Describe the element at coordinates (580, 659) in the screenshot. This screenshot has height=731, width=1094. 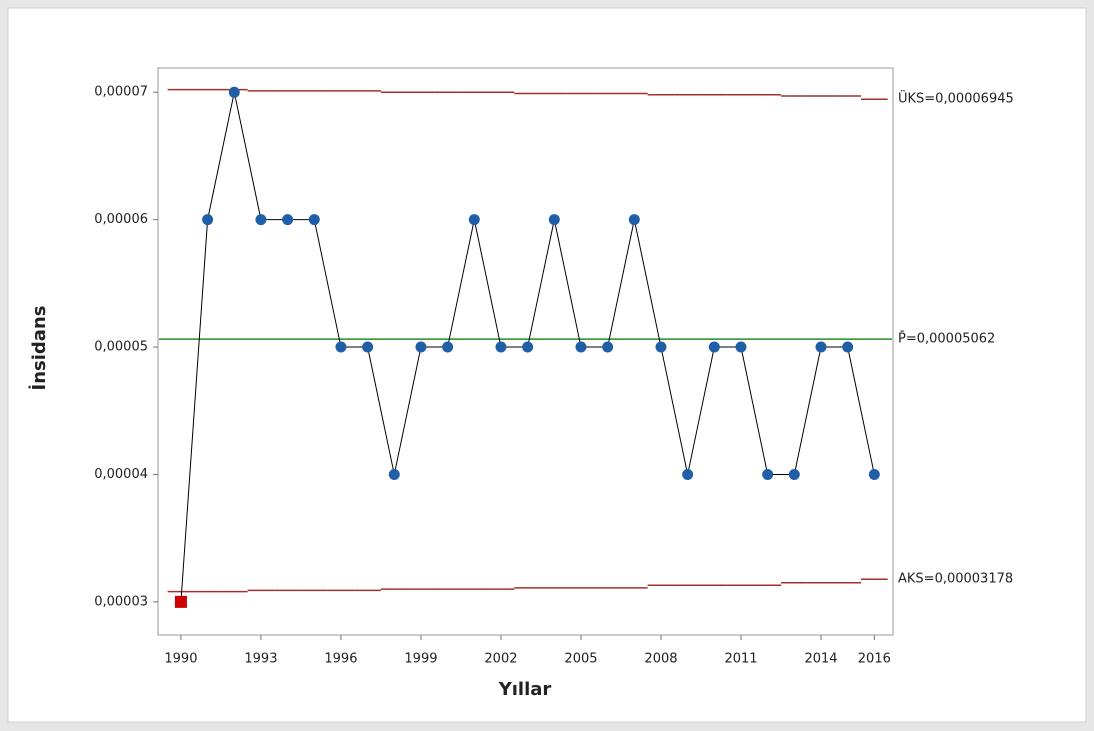
I see `x-tick-label: 2005` at that location.